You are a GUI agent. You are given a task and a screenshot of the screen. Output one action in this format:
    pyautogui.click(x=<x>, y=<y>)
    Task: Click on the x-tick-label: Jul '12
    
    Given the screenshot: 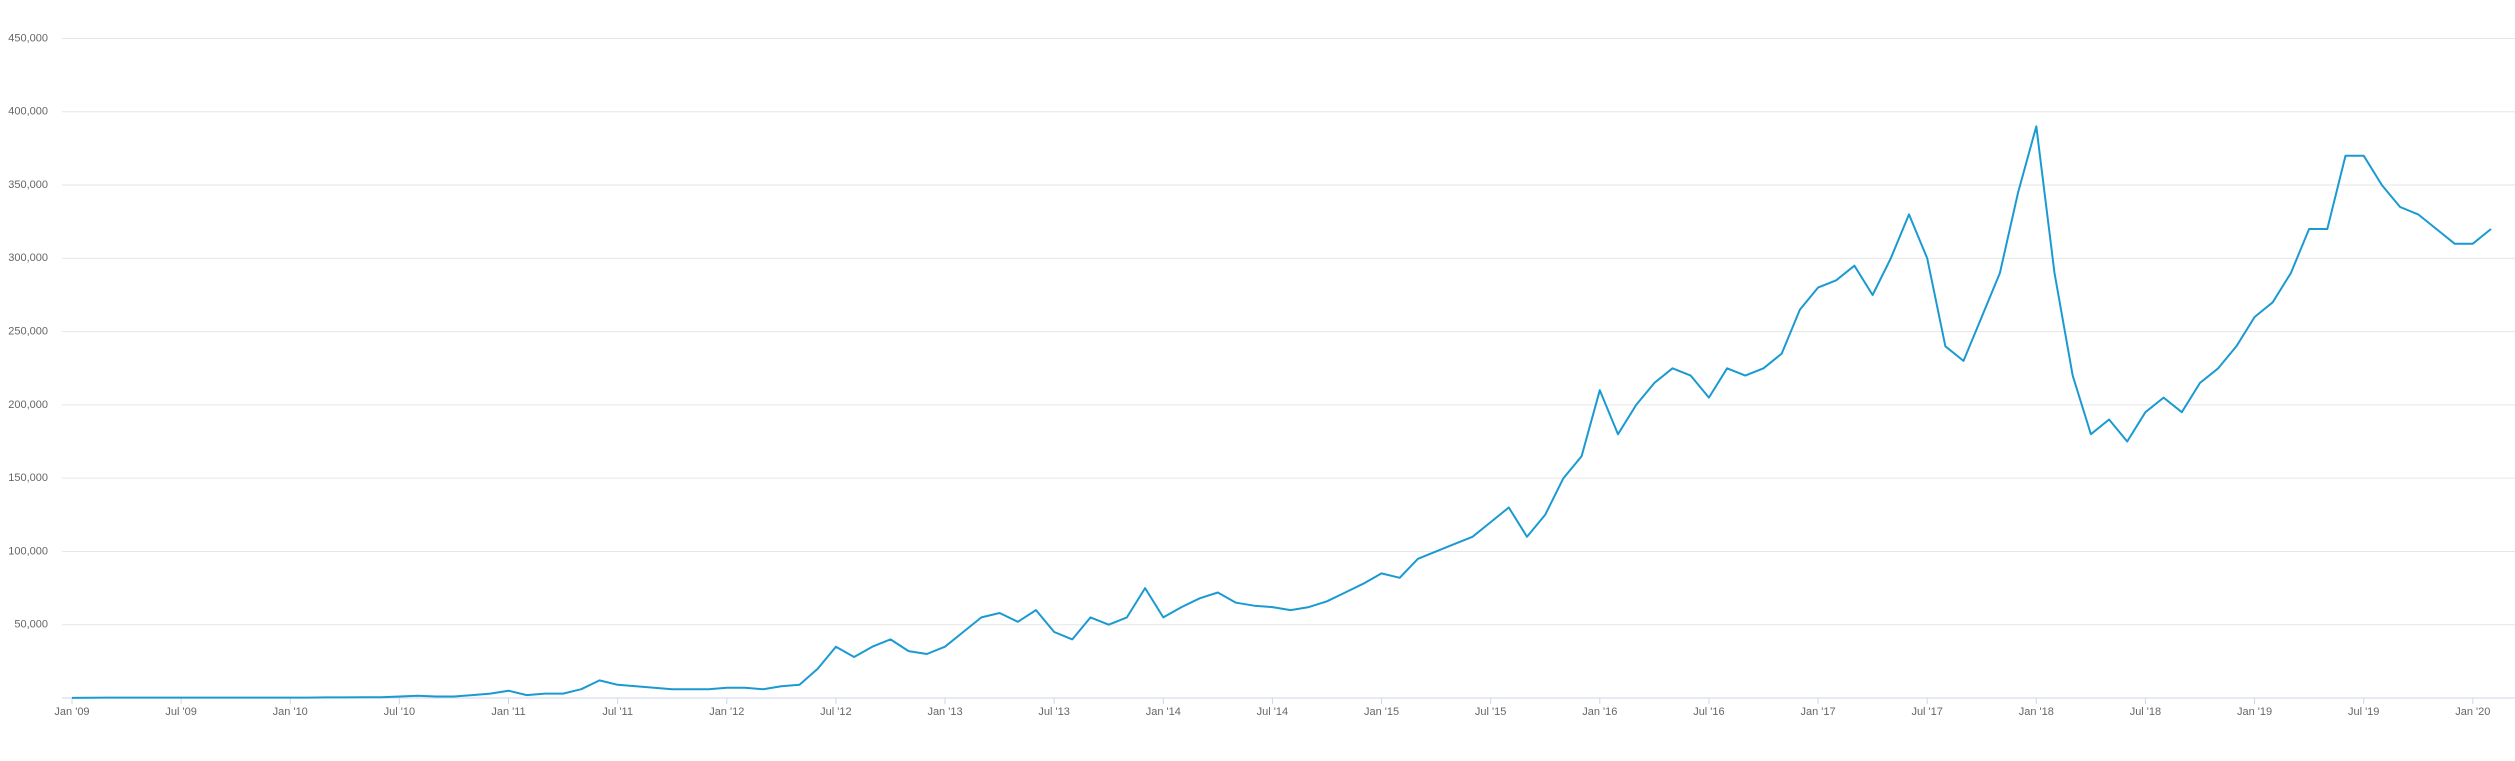 What is the action you would take?
    pyautogui.click(x=835, y=712)
    